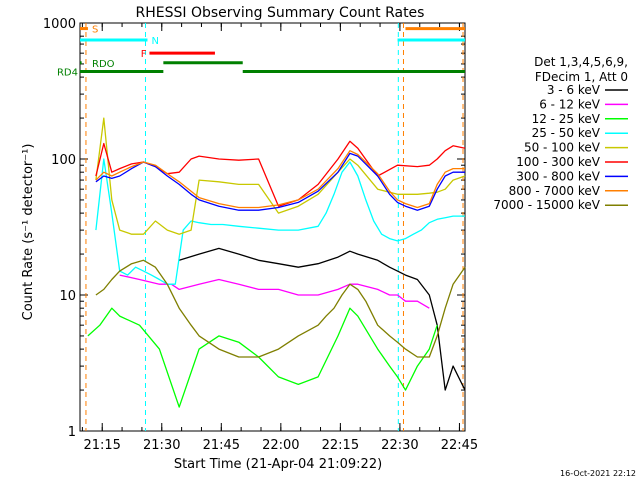  What do you see at coordinates (555, 191) in the screenshot?
I see `legend-entry-label: 800 - 7000 keV` at bounding box center [555, 191].